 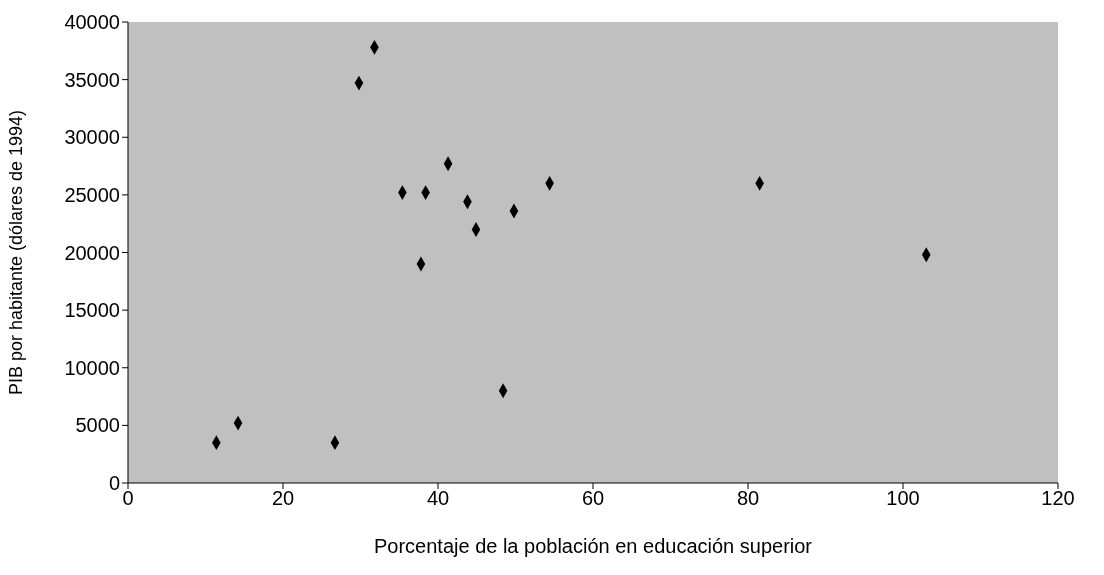 I want to click on y-tick-label: 10000, so click(x=92, y=367).